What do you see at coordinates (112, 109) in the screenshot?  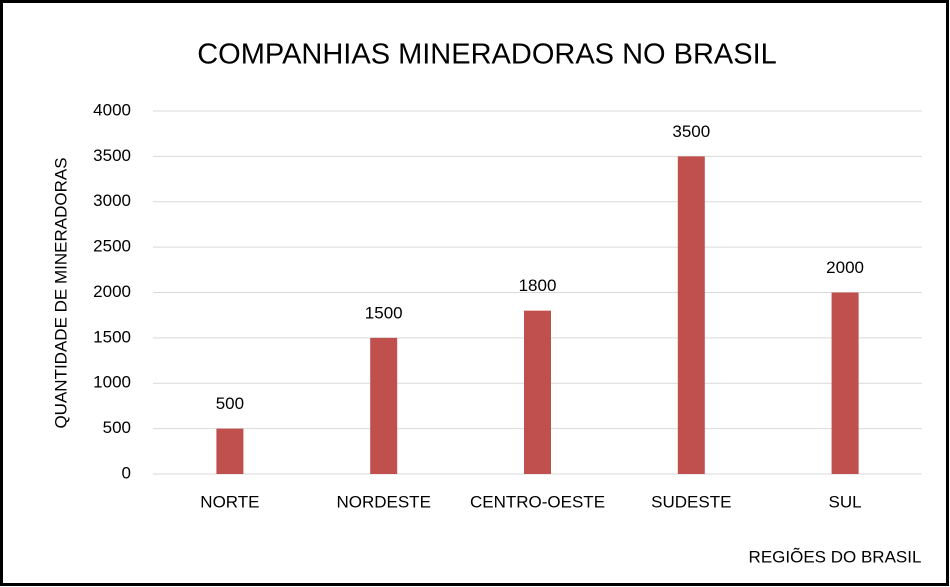 I see `y-tick-label: 4000` at bounding box center [112, 109].